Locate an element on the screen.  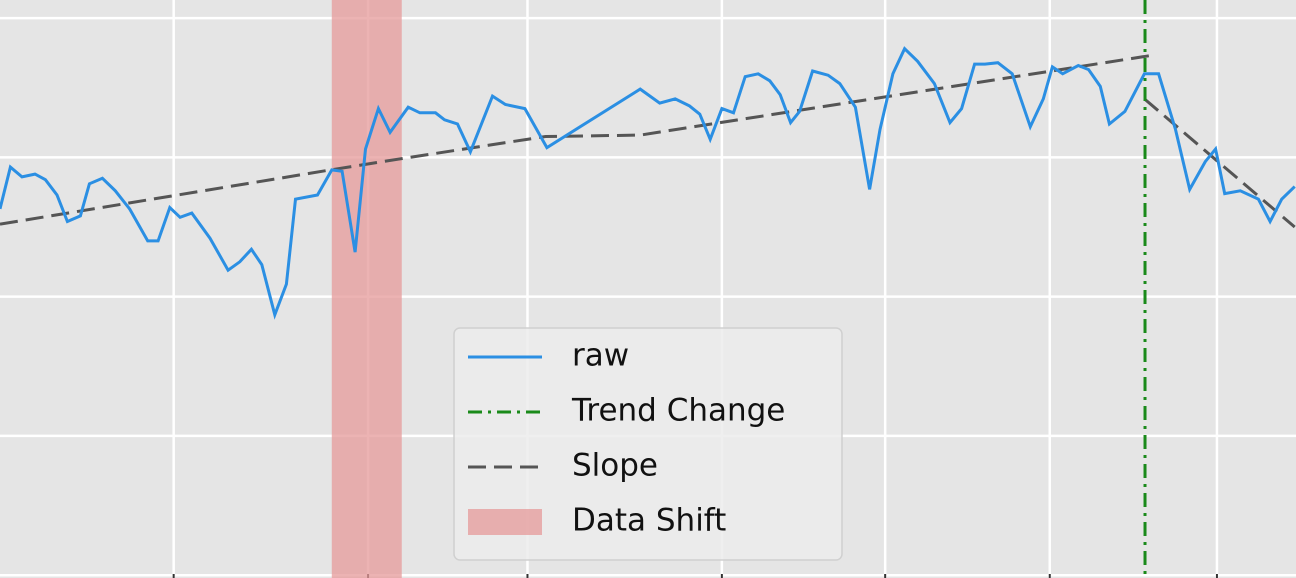
legend-box is located at coordinates (648, 444).